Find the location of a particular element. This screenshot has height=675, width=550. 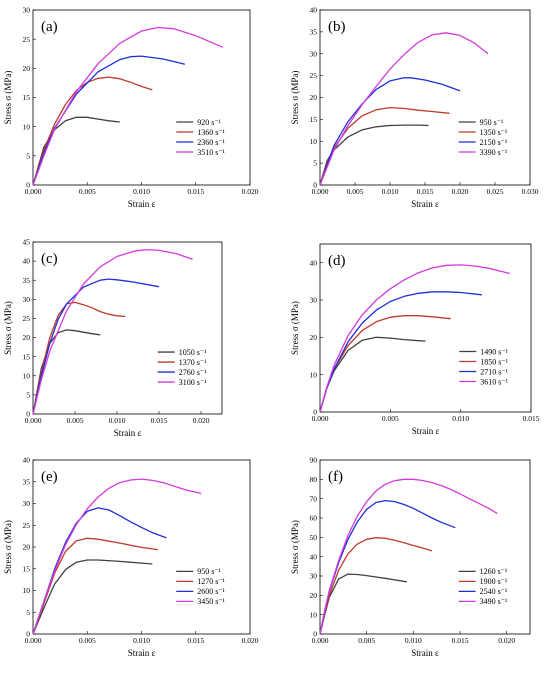

panel-label: (f) is located at coordinates (335, 477).